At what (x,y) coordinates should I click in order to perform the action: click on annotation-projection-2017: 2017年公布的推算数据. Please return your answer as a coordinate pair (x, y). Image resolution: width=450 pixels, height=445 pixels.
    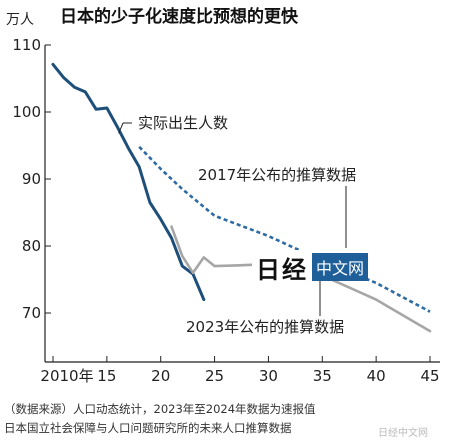
    Looking at the image, I should click on (277, 175).